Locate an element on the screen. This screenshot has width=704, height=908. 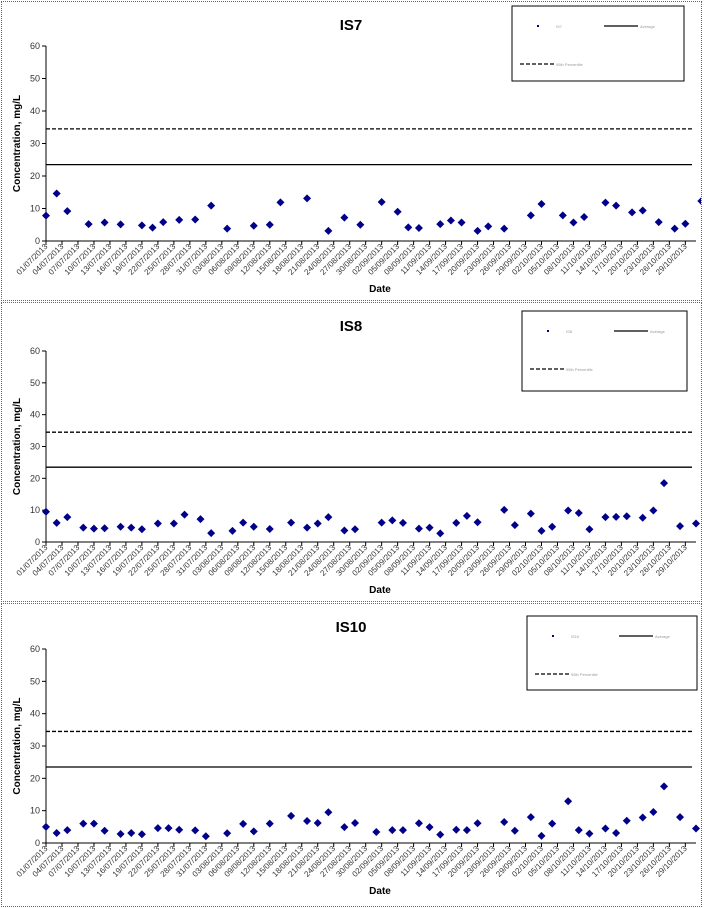
y-tick-label: 0 is located at coordinates (37, 843).